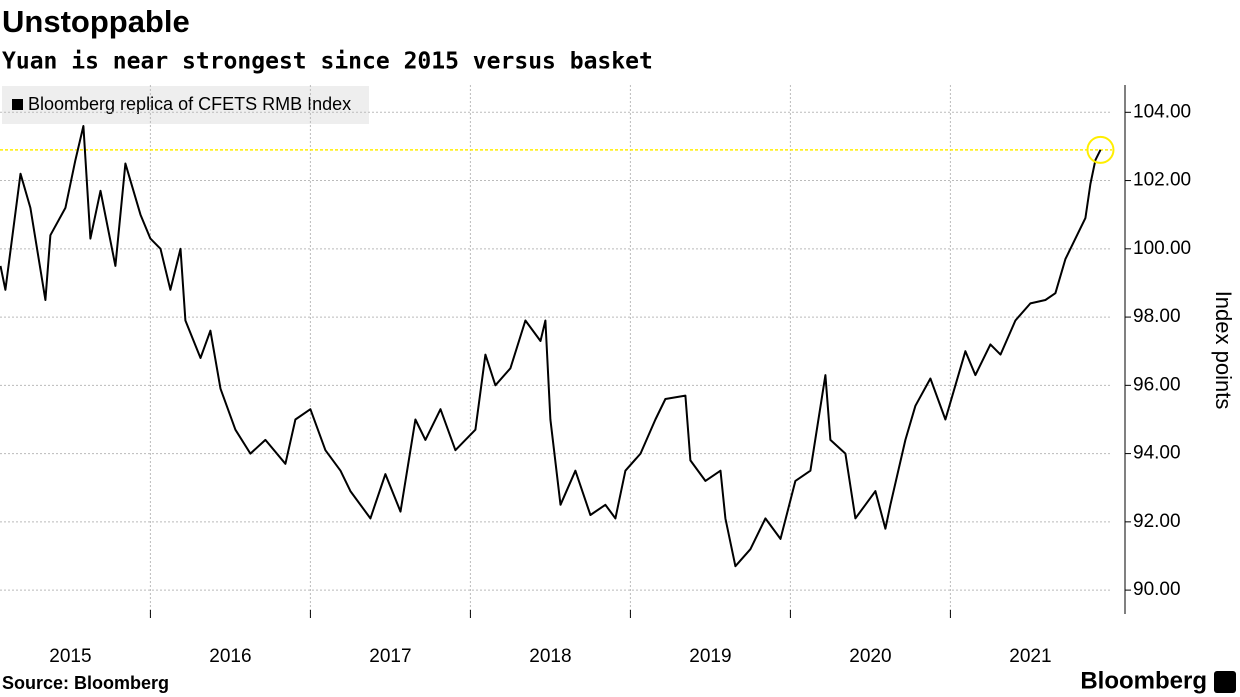 The image size is (1240, 697). What do you see at coordinates (550, 656) in the screenshot?
I see `x-tick-label: 2018` at bounding box center [550, 656].